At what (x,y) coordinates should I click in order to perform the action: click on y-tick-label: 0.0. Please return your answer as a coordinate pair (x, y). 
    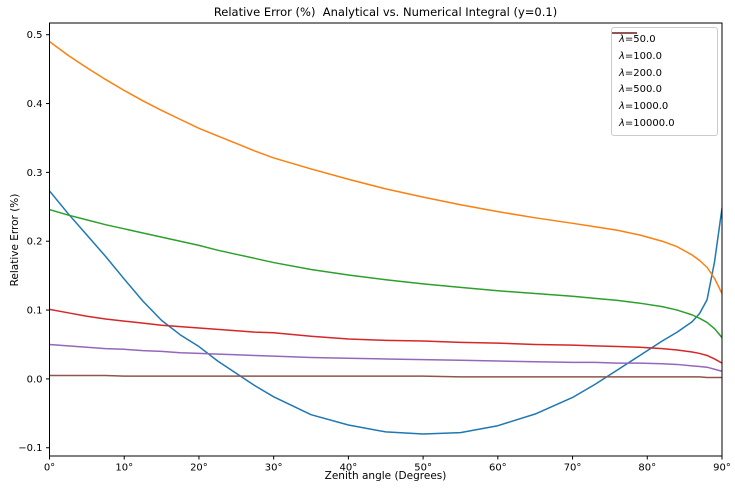
    Looking at the image, I should click on (35, 379).